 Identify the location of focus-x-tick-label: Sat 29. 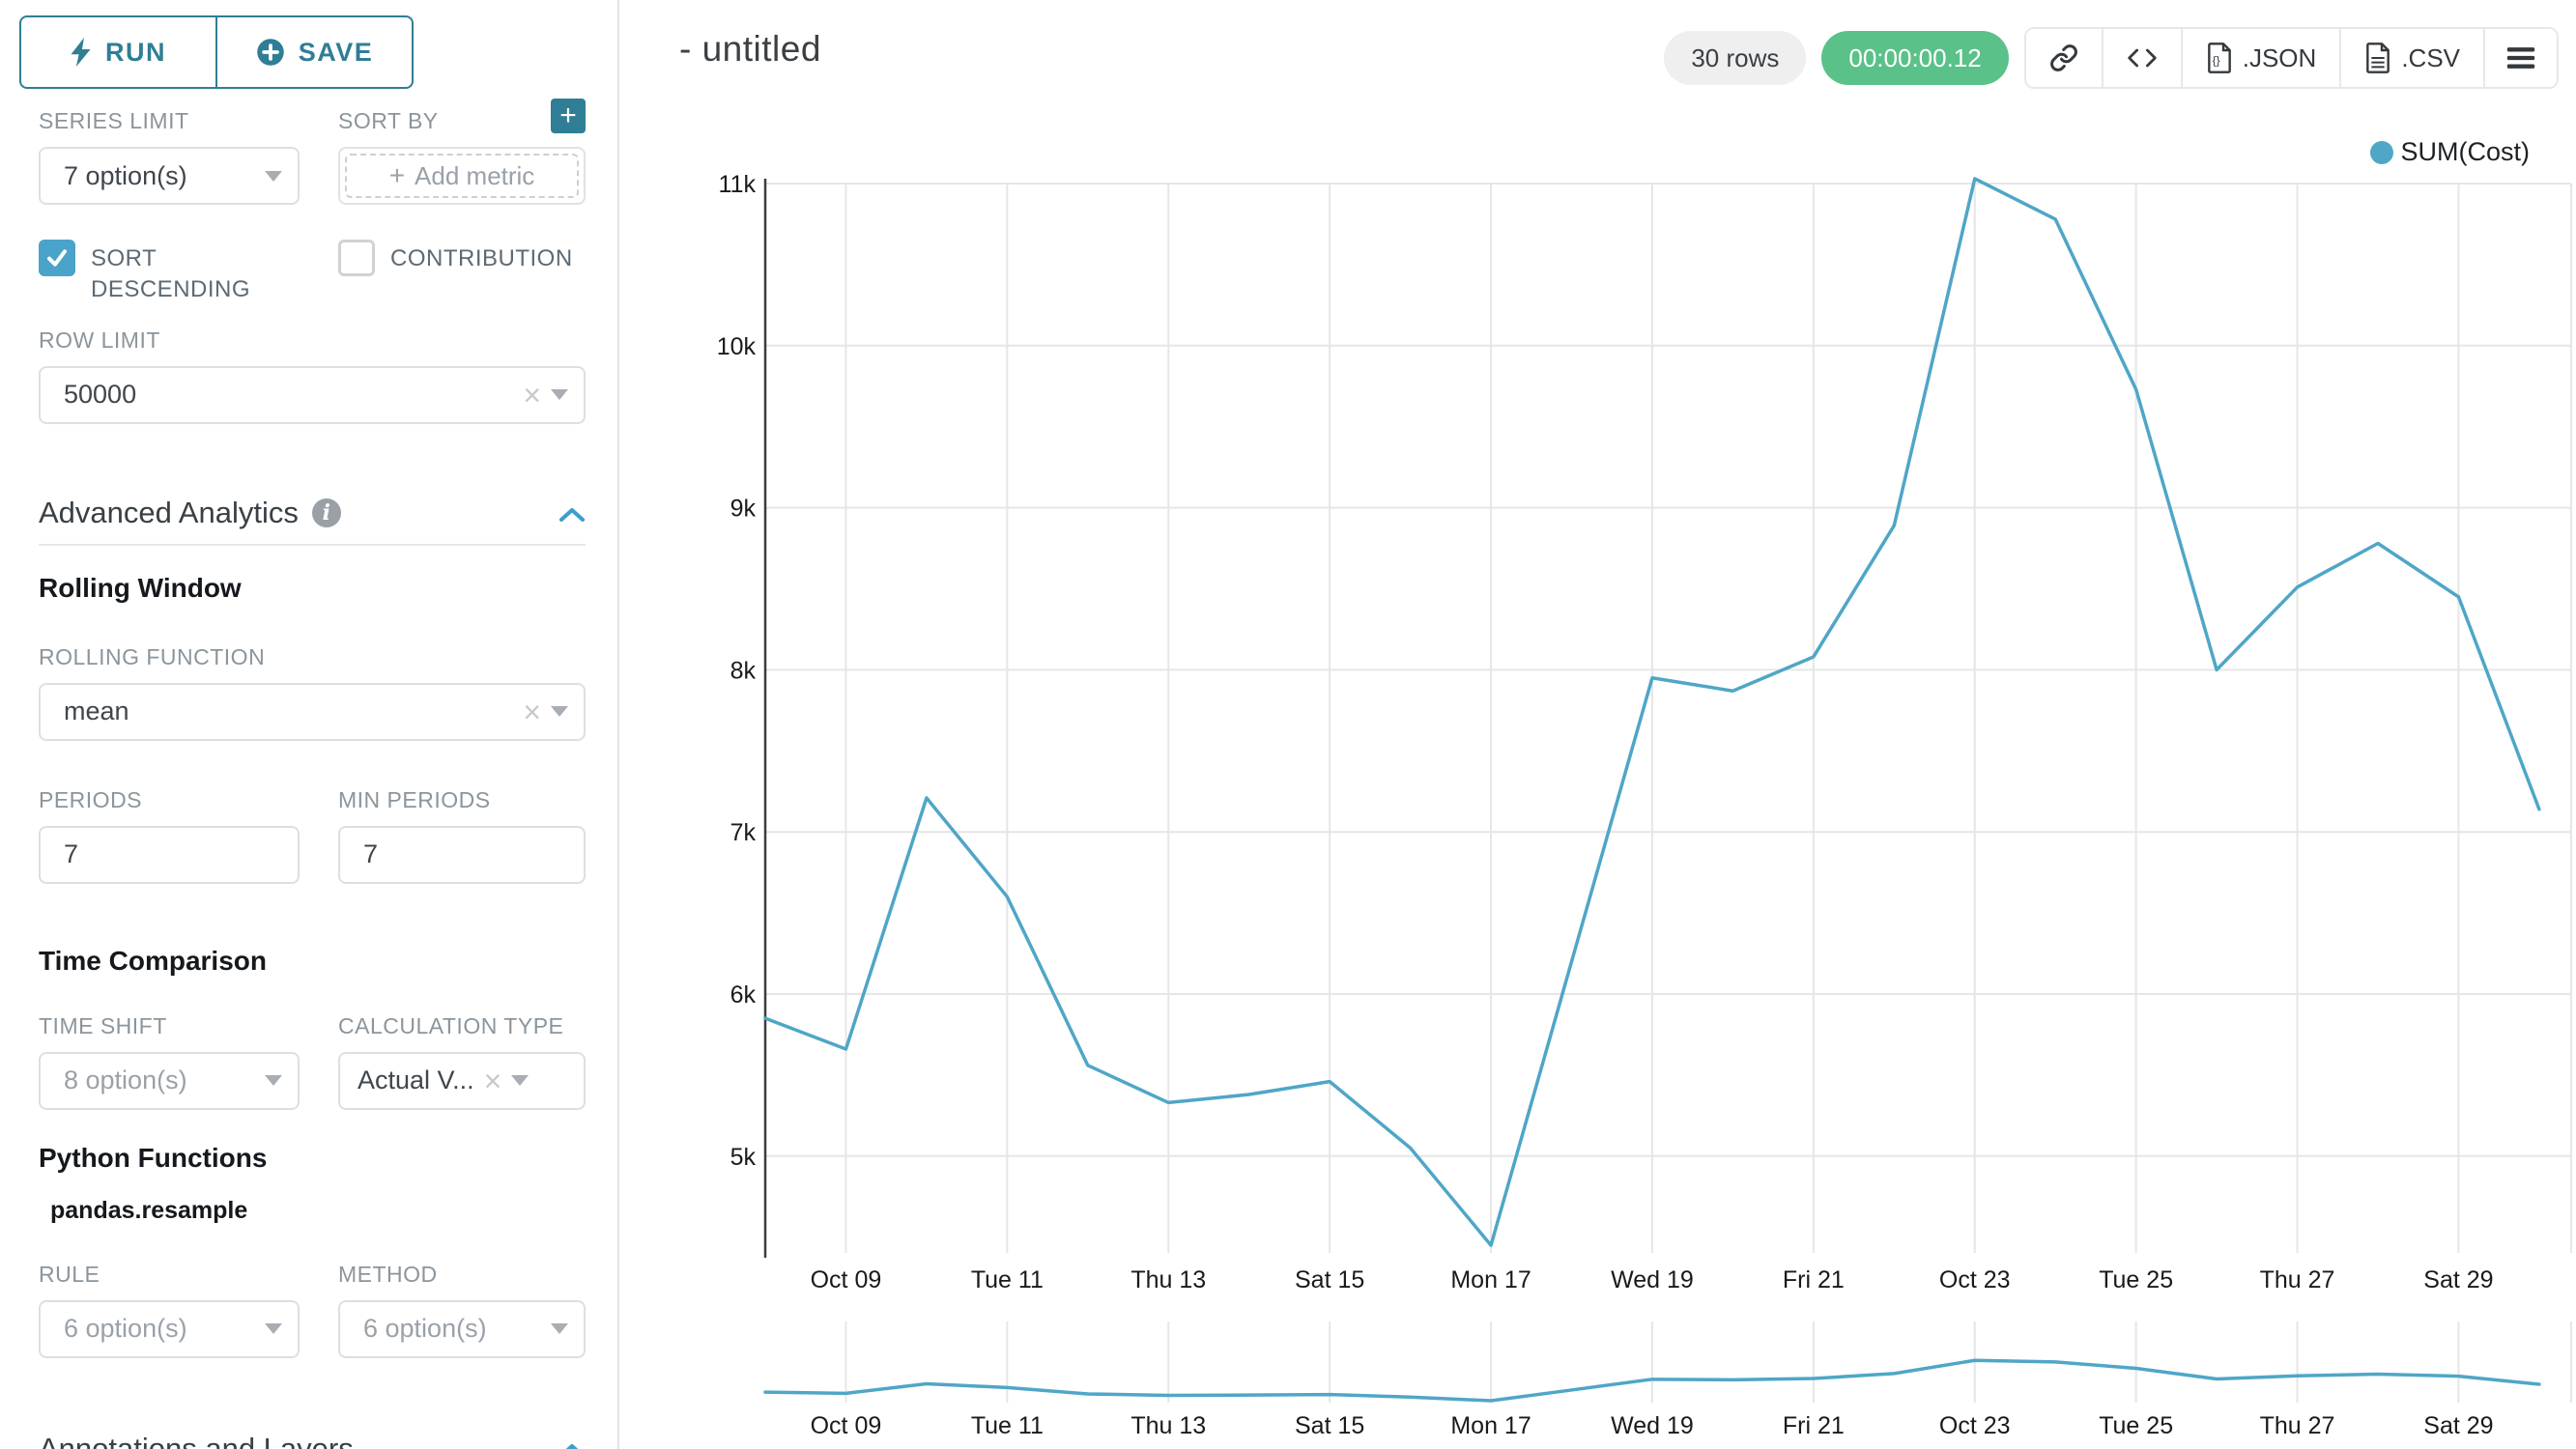
(2458, 1425).